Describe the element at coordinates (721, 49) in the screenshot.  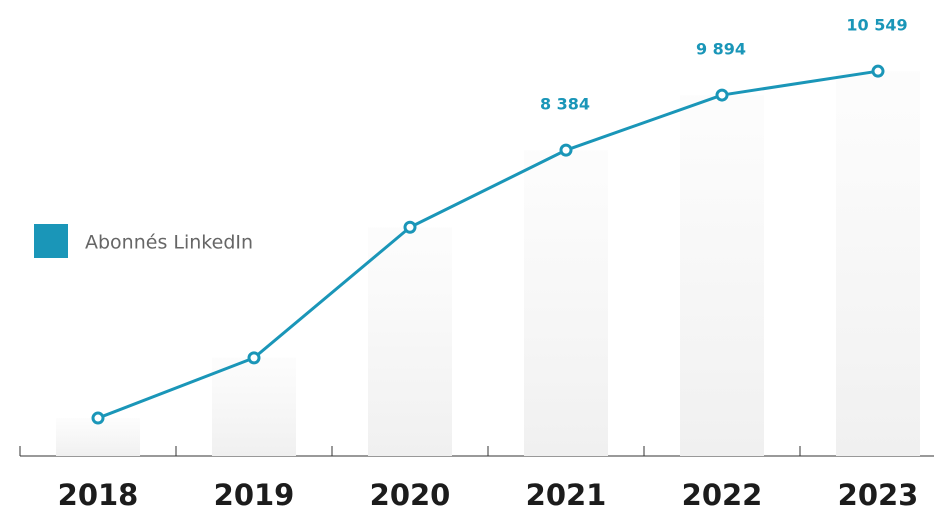
I see `value-label: 9 894` at that location.